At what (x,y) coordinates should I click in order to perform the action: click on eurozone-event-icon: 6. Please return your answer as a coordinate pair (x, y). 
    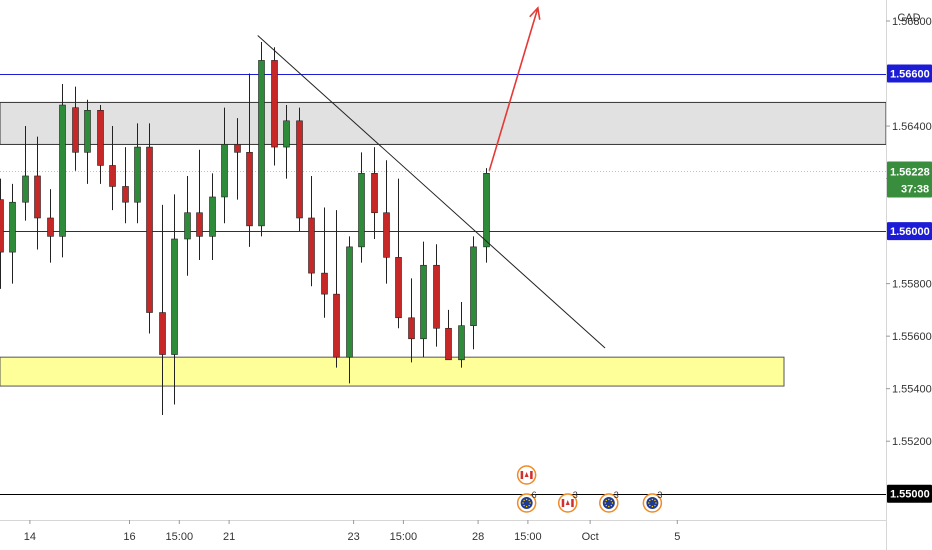
    Looking at the image, I should click on (526, 501).